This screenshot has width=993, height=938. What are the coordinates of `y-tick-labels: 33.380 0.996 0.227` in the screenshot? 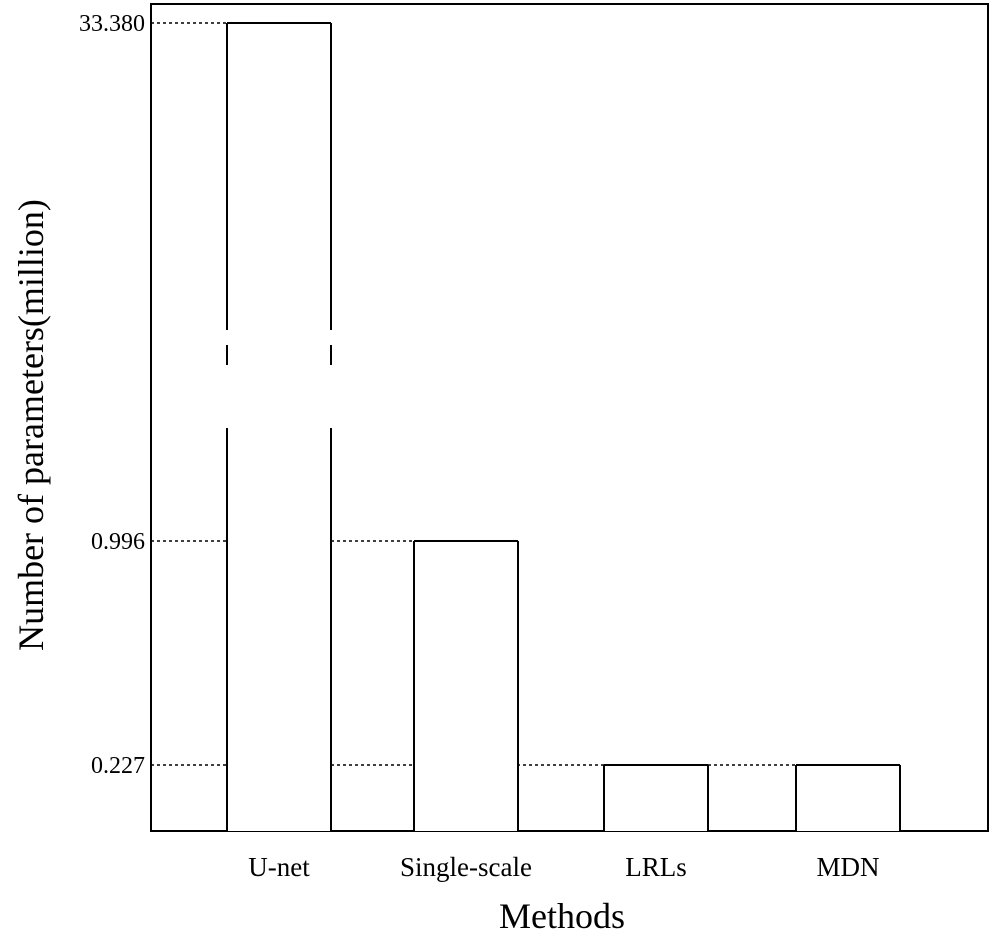 It's located at (112, 395).